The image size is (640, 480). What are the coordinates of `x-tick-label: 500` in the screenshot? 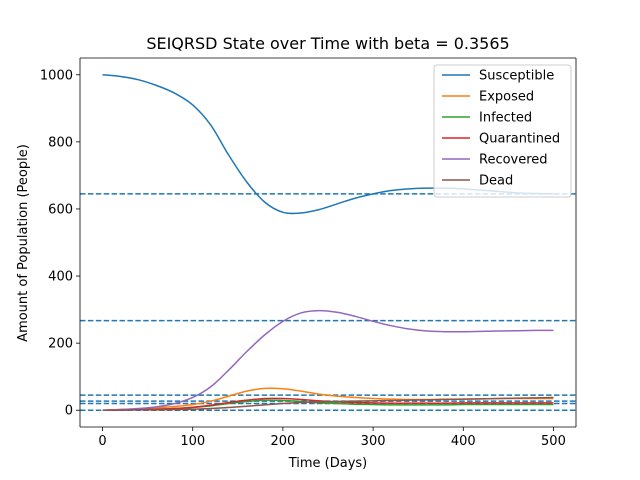 It's located at (553, 441).